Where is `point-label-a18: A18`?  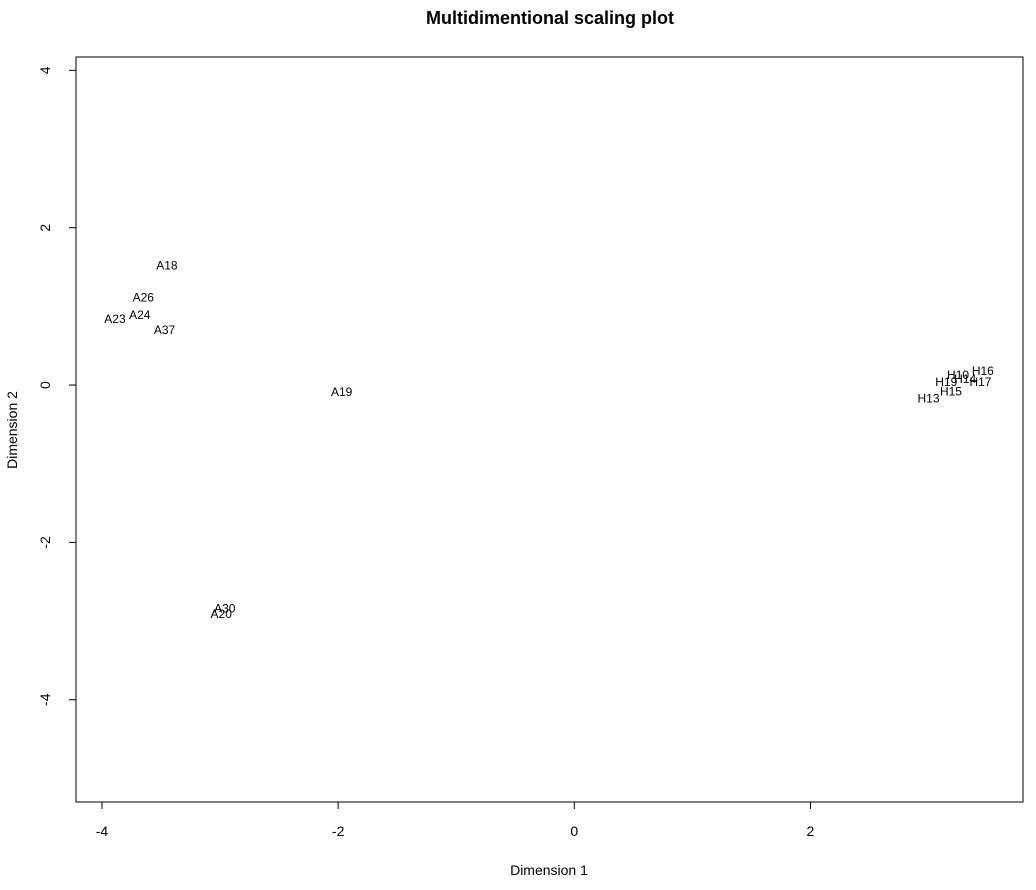
point-label-a18: A18 is located at coordinates (167, 265).